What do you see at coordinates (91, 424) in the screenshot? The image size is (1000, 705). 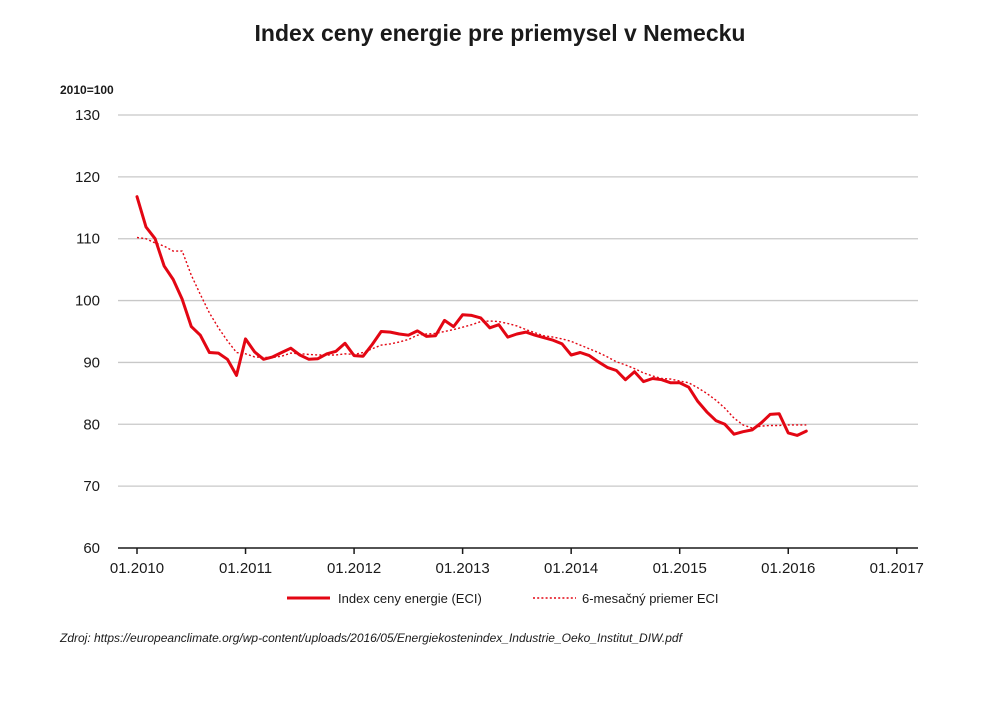 I see `y-tick-label: 80` at bounding box center [91, 424].